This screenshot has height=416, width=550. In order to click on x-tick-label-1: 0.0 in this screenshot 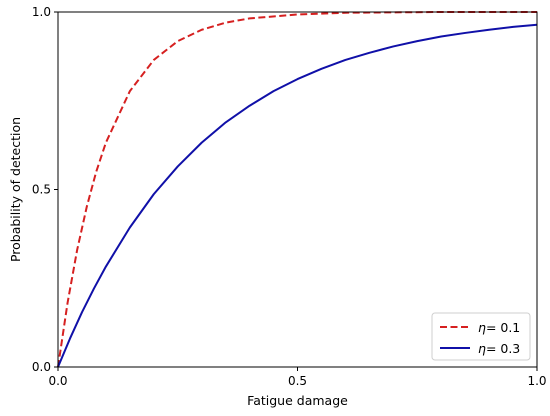, I will do `click(57, 381)`.